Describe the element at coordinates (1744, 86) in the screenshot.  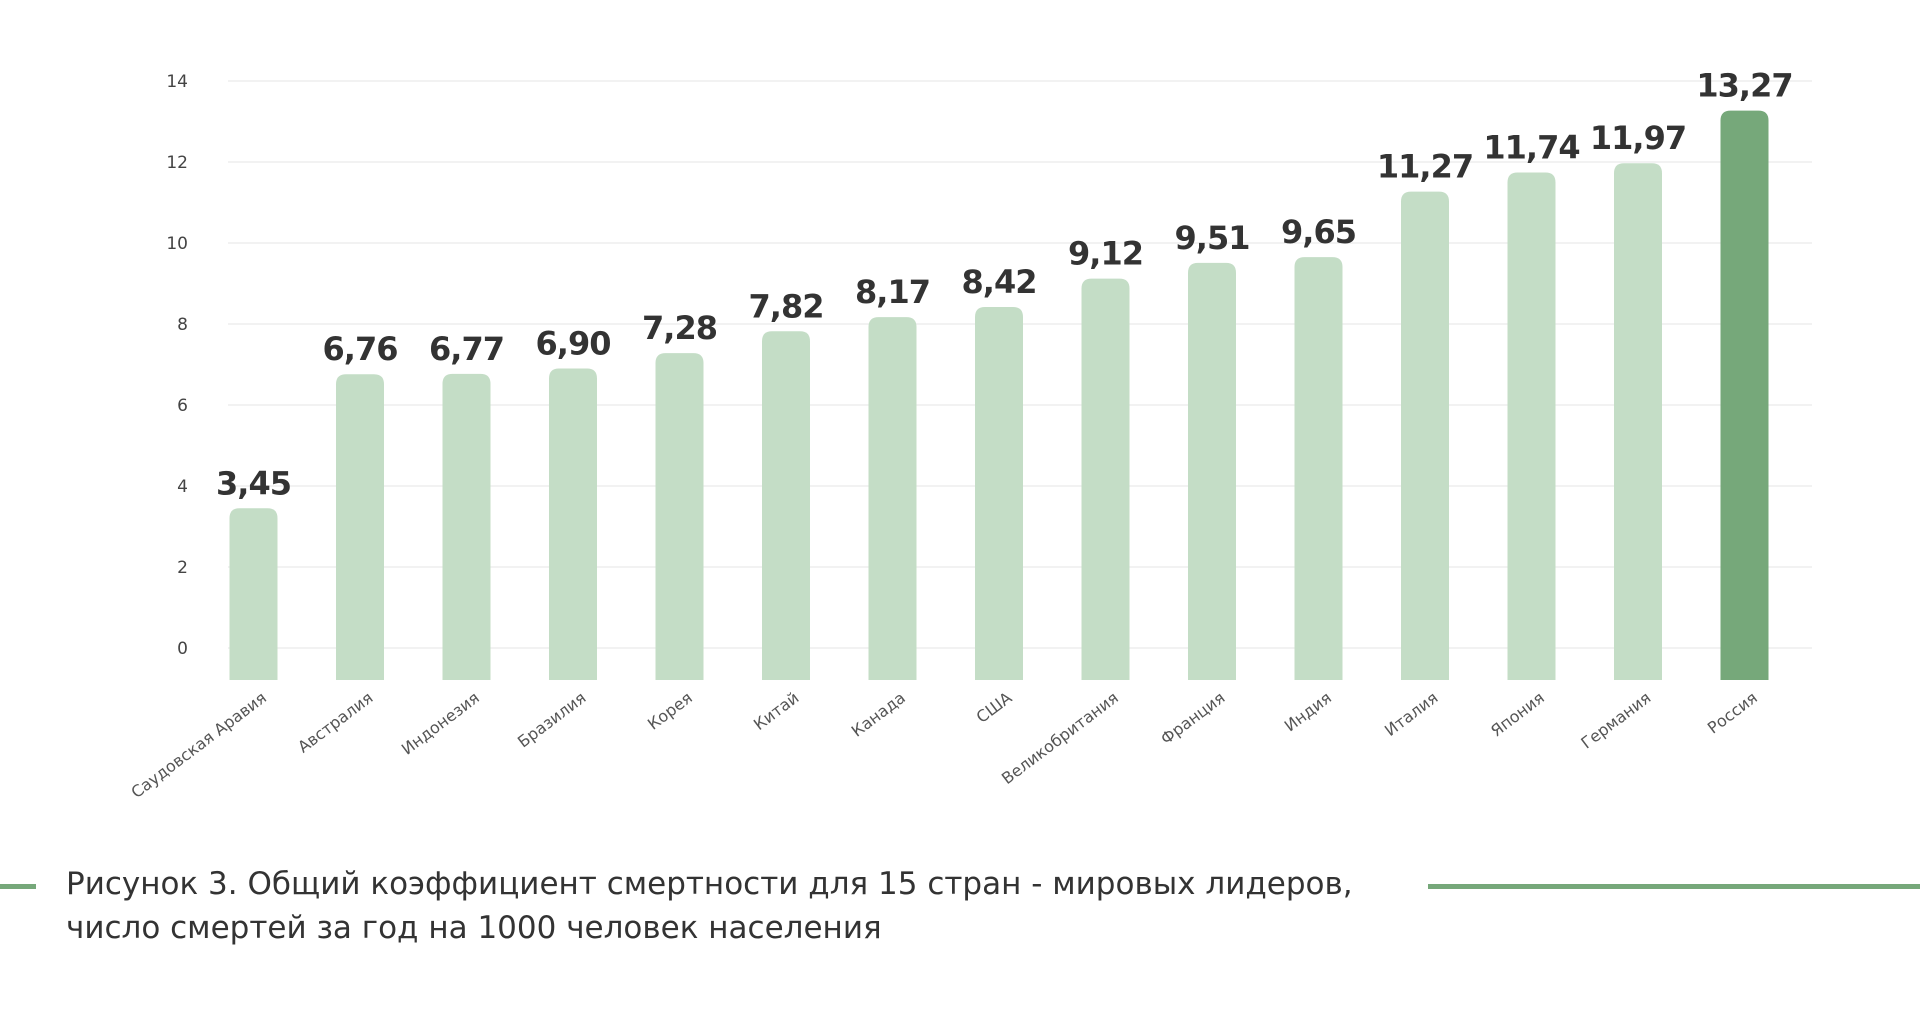
I see `data-label: 13,27` at that location.